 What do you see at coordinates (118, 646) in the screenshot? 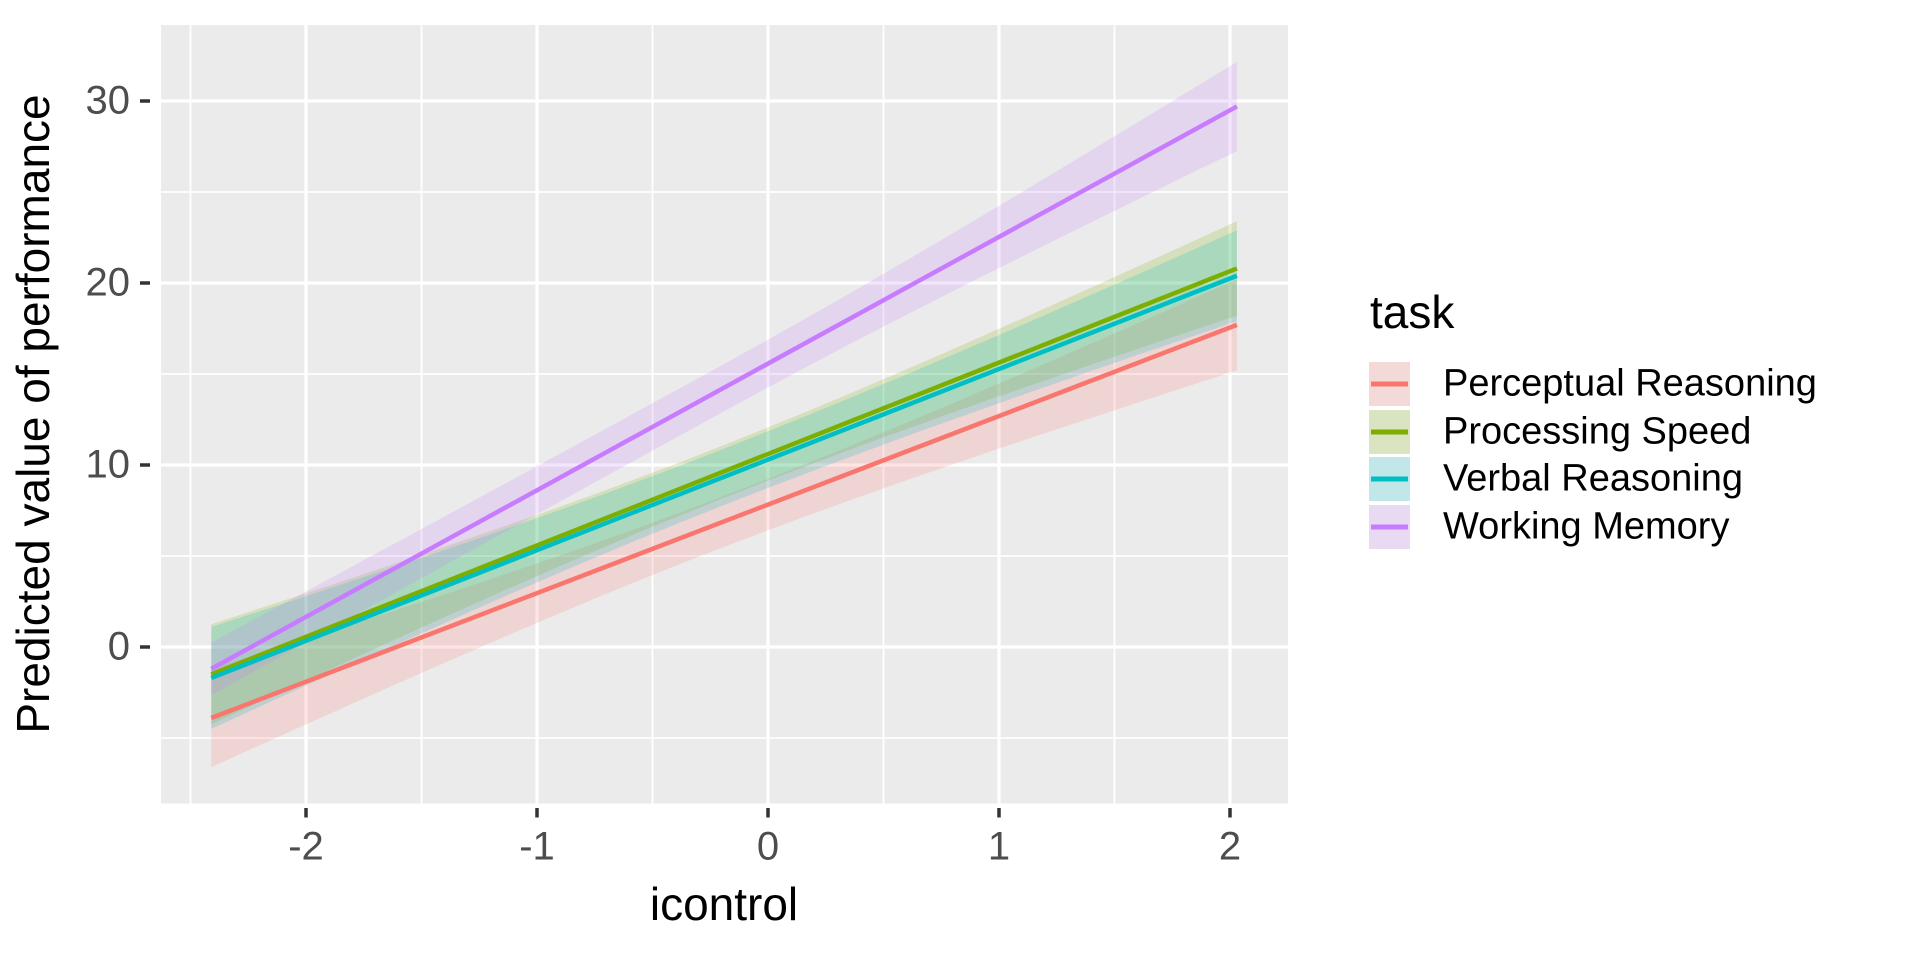
I see `y-tick-label: 0` at bounding box center [118, 646].